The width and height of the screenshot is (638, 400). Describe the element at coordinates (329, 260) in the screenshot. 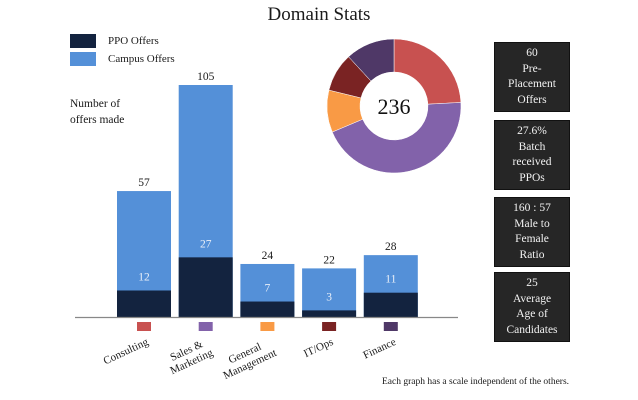

I see `bar-total-label: 22` at that location.